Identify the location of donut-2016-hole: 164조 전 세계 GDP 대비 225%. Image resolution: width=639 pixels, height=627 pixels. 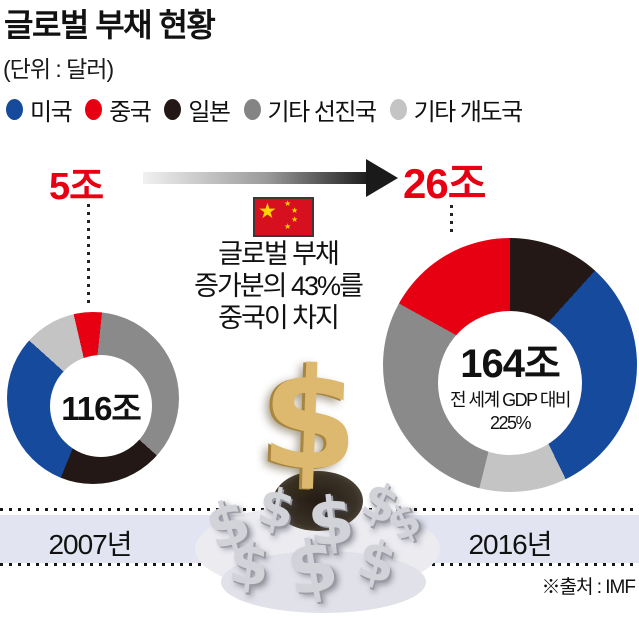
(510, 383).